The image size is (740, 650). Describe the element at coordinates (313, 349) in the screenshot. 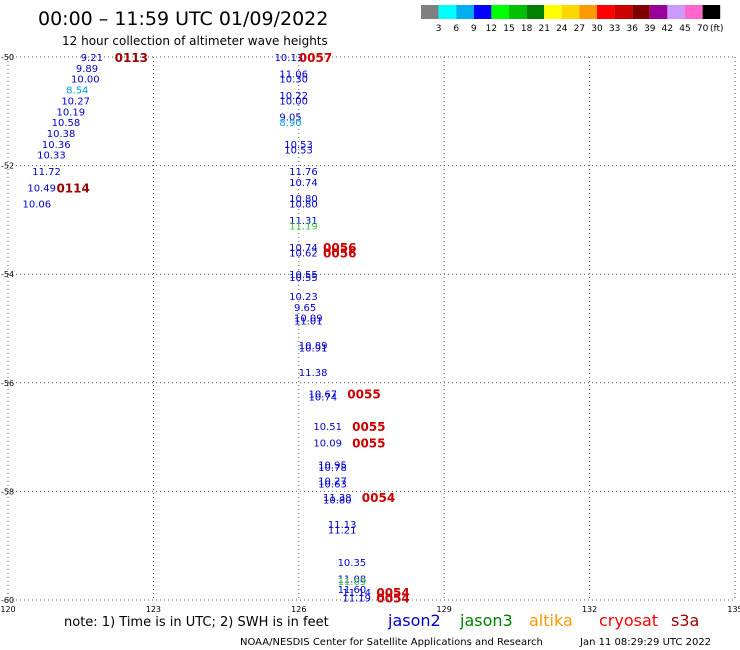

I see `wave-height-label: 10.91` at that location.